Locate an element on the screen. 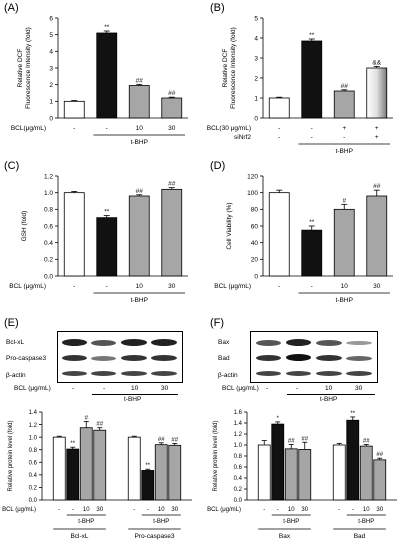 The height and width of the screenshot is (550, 410). y-axis-label: Cell Viability (%) is located at coordinates (229, 225).